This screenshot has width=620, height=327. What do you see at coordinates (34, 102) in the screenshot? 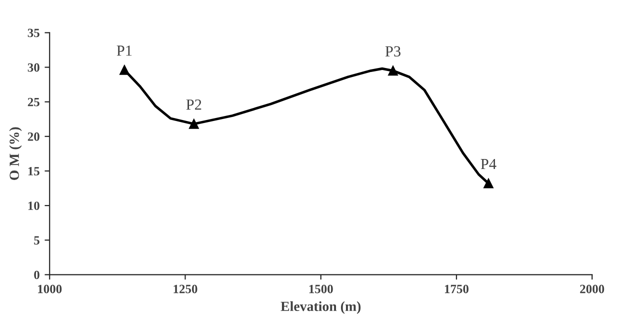
I see `y-tick-label: 25` at bounding box center [34, 102].